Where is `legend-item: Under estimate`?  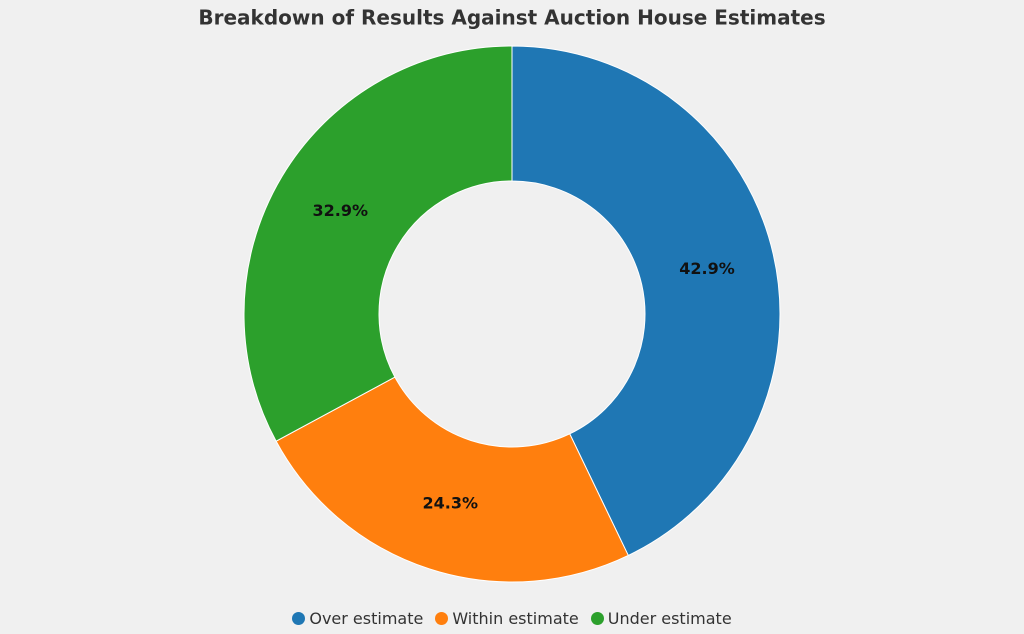
legend-item: Under estimate is located at coordinates (661, 618).